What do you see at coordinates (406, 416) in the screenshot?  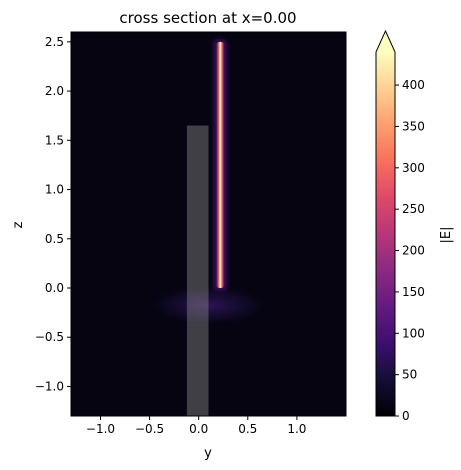 I see `colorbar-tick-label: 0` at bounding box center [406, 416].